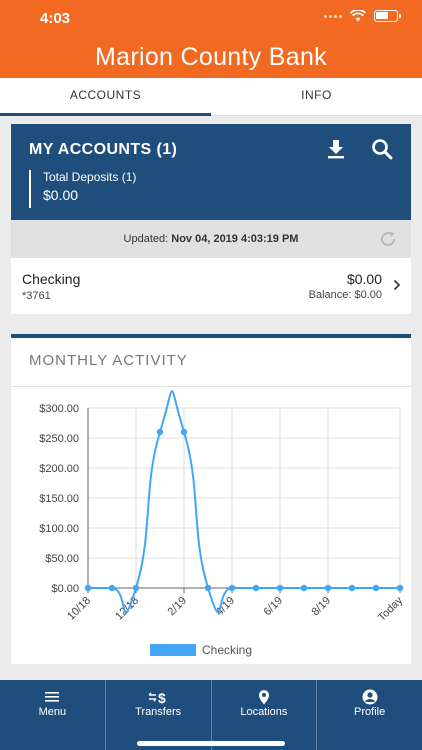  I want to click on nav-menu: Menu, so click(53, 715).